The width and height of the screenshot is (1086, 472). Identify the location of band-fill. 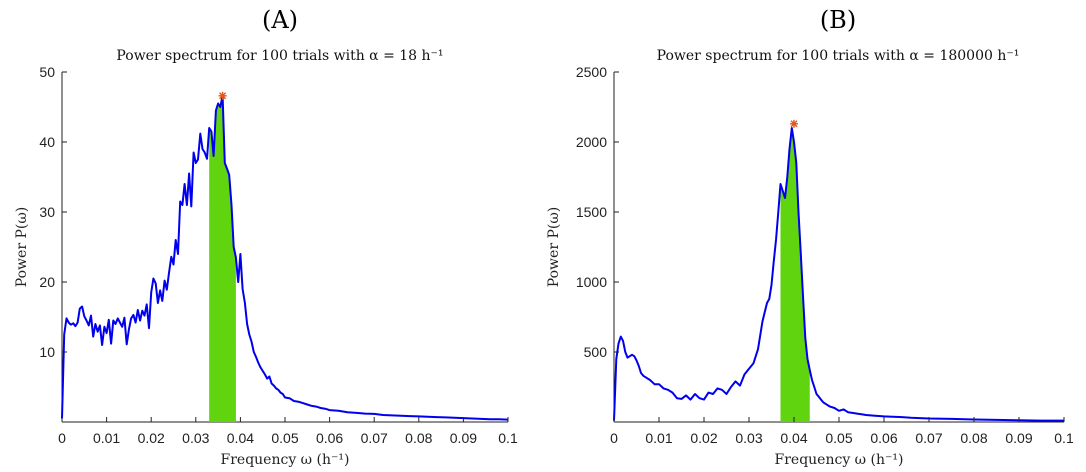
(795, 275).